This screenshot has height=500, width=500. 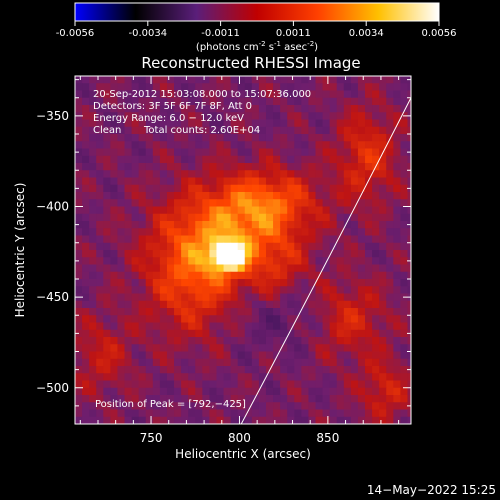 What do you see at coordinates (75, 33) in the screenshot?
I see `colorbar-tick-label: -0.0056` at bounding box center [75, 33].